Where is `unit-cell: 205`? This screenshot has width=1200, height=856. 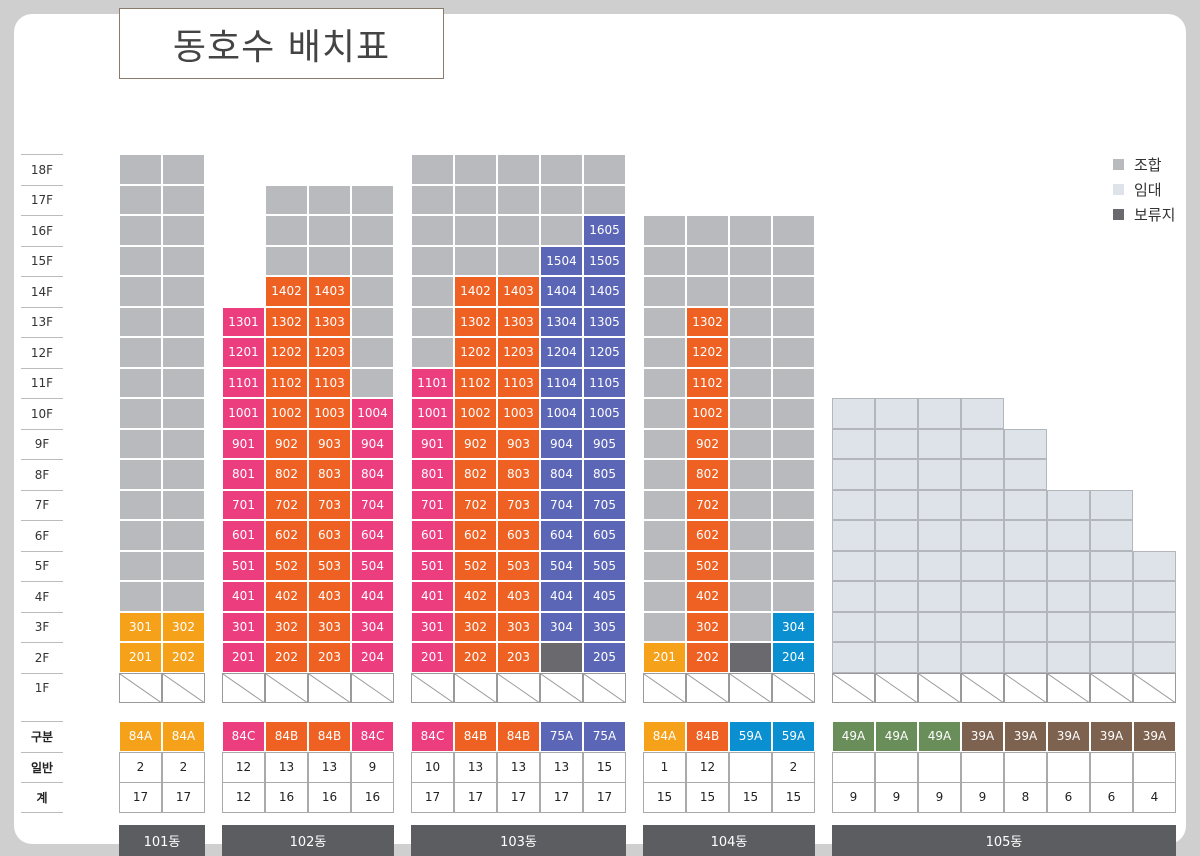
unit-cell: 205 is located at coordinates (604, 657).